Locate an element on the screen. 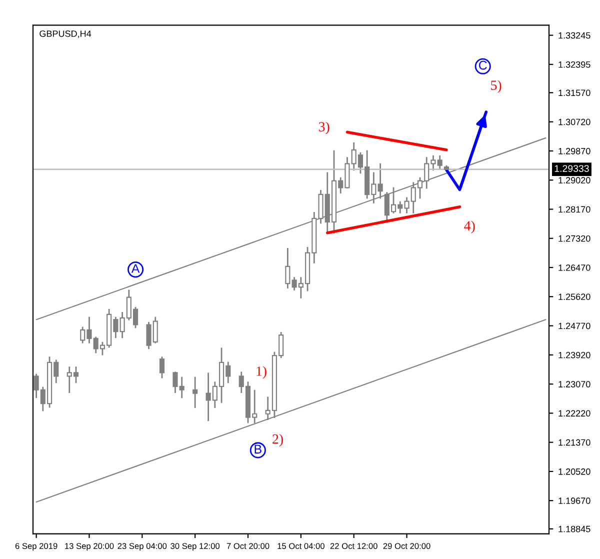 The width and height of the screenshot is (600, 559). y-tick-label: 1.20520 is located at coordinates (574, 471).